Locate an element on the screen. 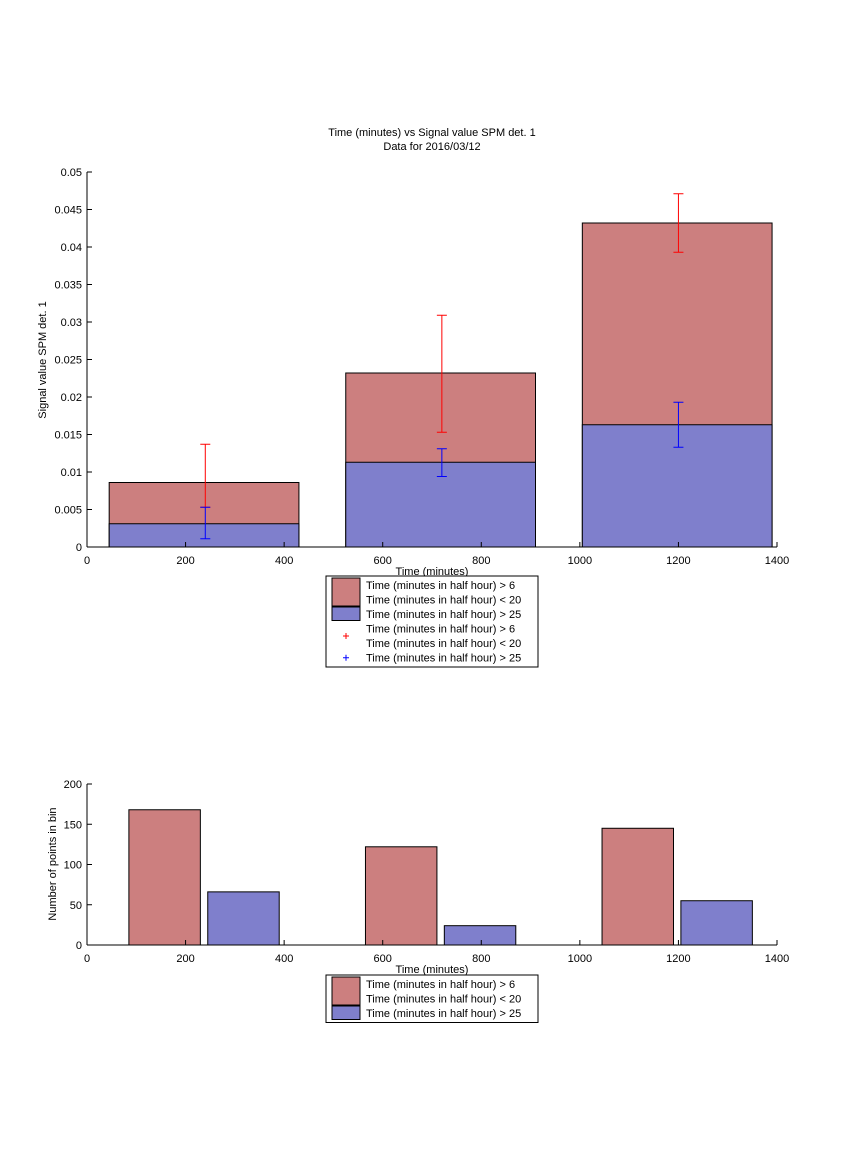 The width and height of the screenshot is (864, 1152). y-tick-label: 100 is located at coordinates (73, 866).